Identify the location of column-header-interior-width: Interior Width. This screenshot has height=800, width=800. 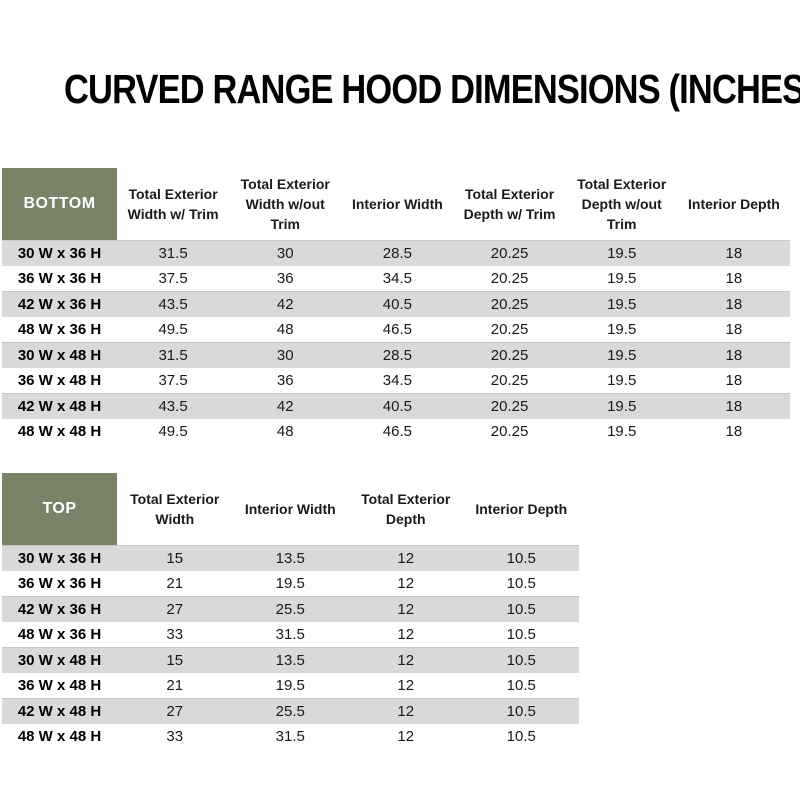
(397, 204).